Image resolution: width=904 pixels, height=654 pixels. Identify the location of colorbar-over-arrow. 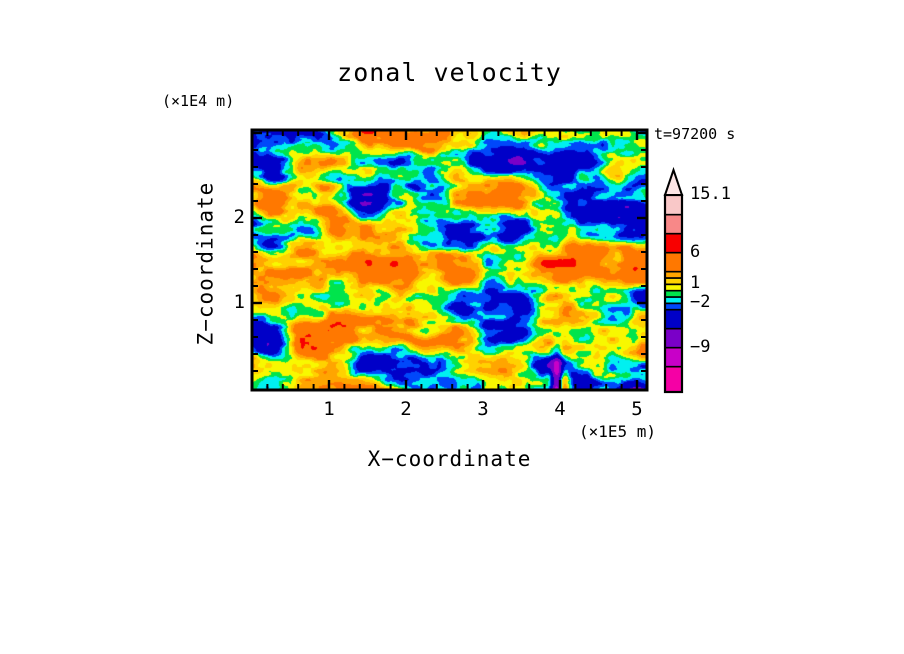
(673, 181).